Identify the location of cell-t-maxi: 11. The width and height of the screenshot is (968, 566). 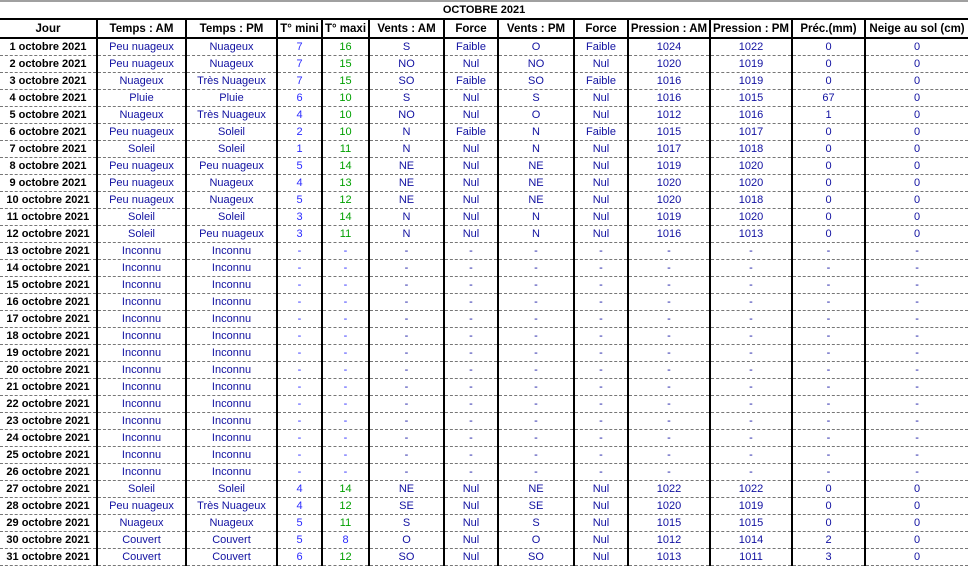
(345, 149).